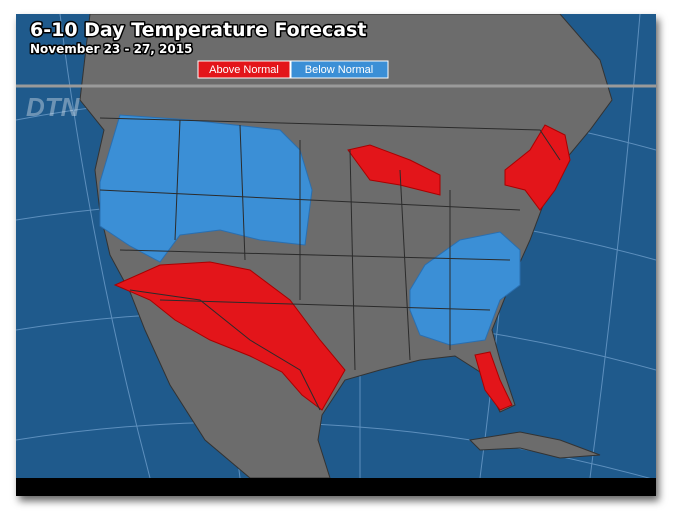 The image size is (692, 532). I want to click on title: 6-10 Day Temperature Forecast, so click(198, 30).